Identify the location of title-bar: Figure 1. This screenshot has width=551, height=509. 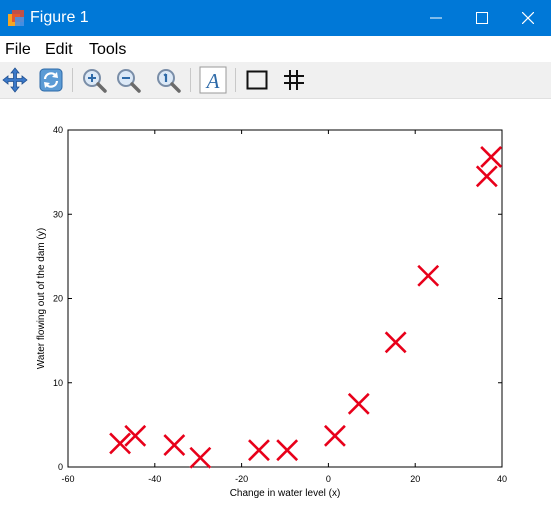
(275, 18).